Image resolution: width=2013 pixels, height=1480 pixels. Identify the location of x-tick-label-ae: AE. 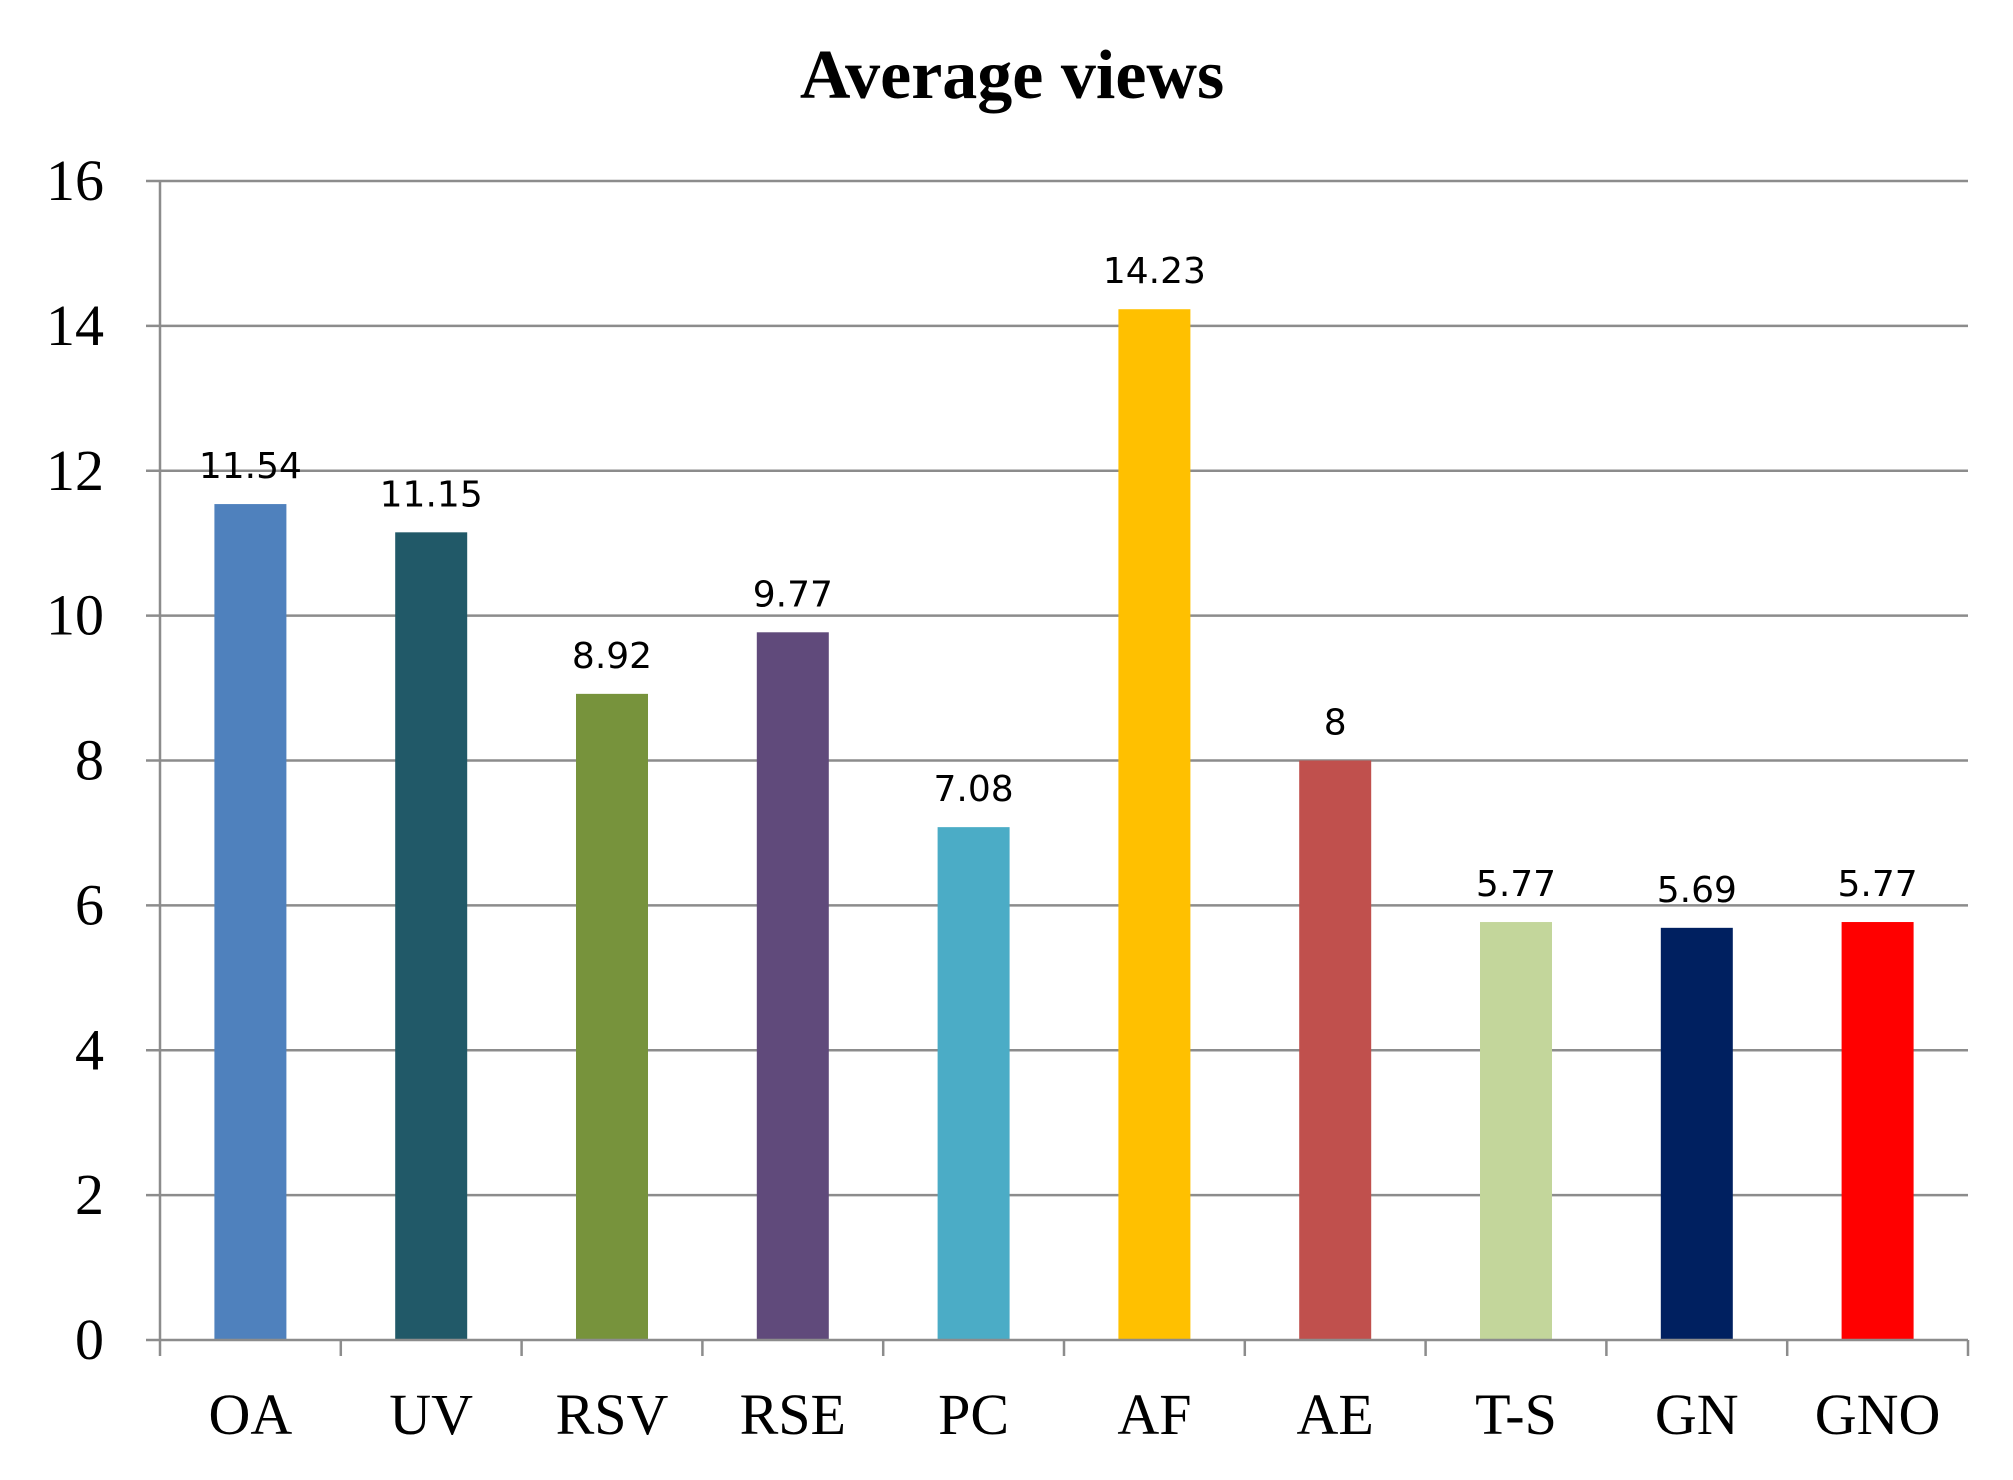
(1335, 1414).